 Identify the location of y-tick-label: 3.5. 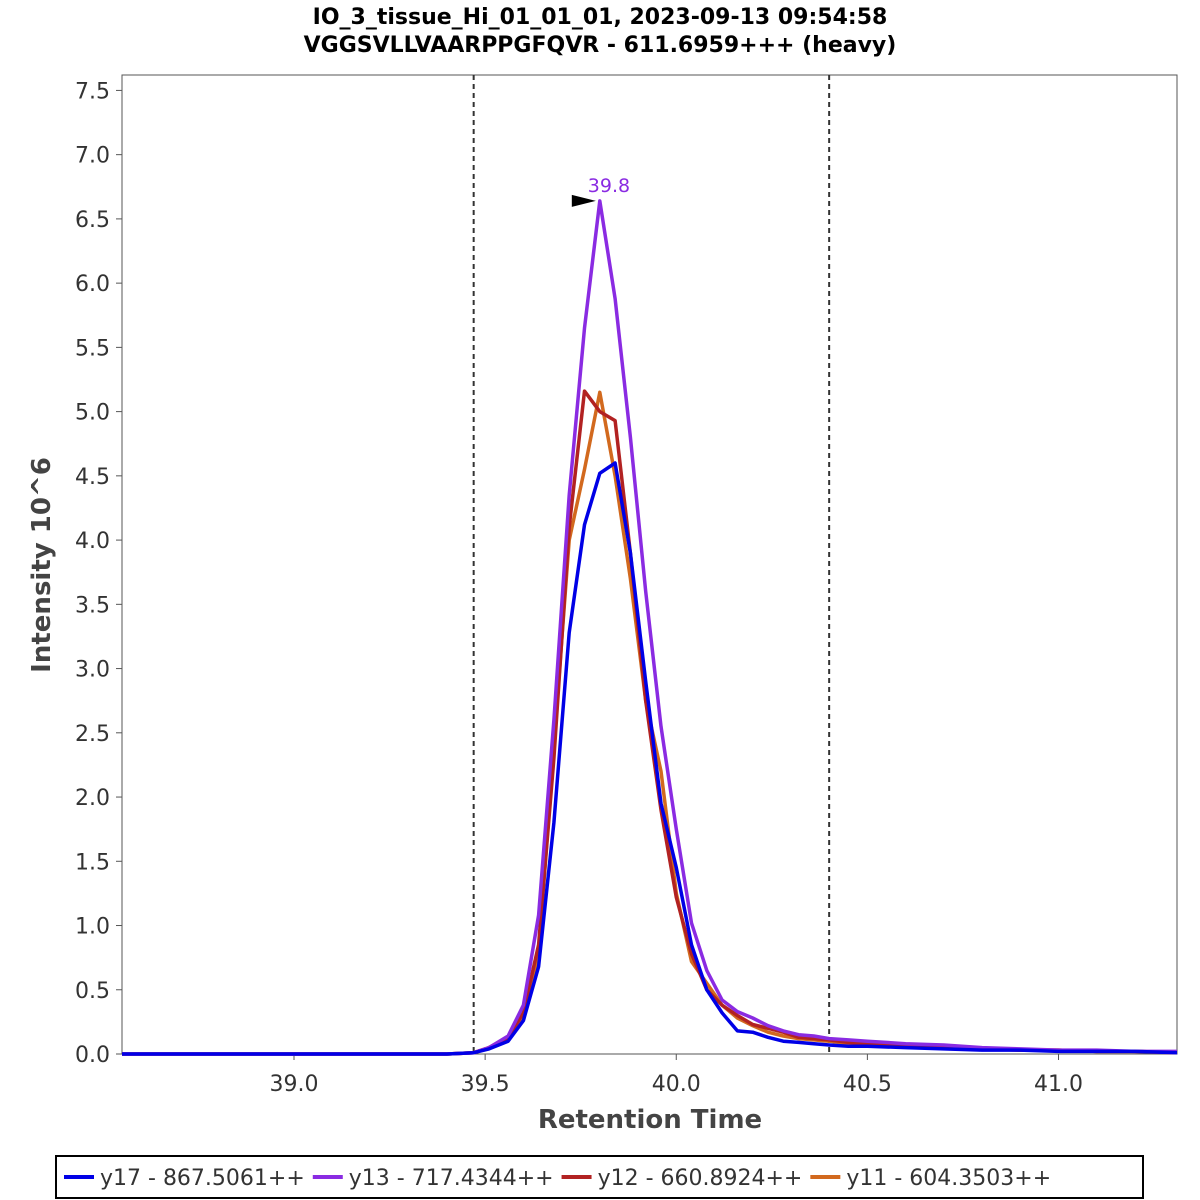
(92, 605).